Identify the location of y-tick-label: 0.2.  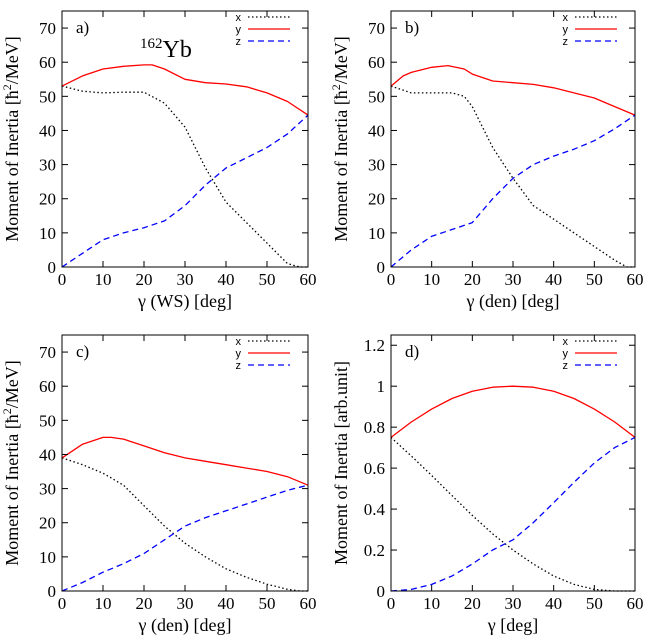
(374, 550).